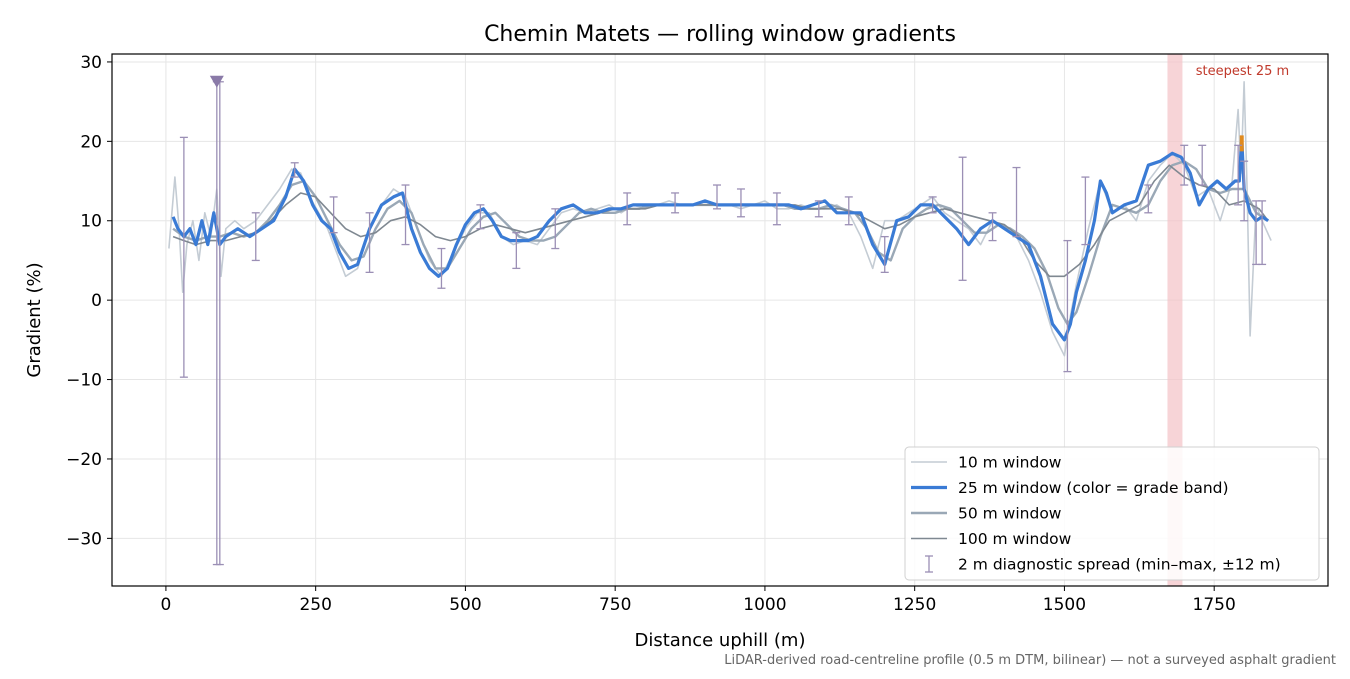 The image size is (1350, 679). Describe the element at coordinates (315, 605) in the screenshot. I see `x-tick-label: 250` at that location.